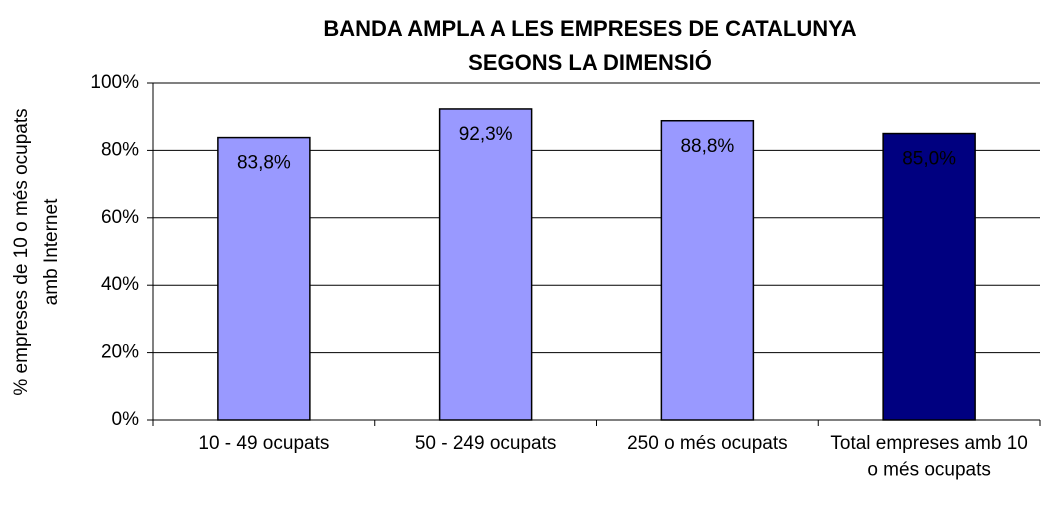 Image resolution: width=1060 pixels, height=520 pixels. What do you see at coordinates (51, 251) in the screenshot?
I see `y-axis-label: amb Internet` at bounding box center [51, 251].